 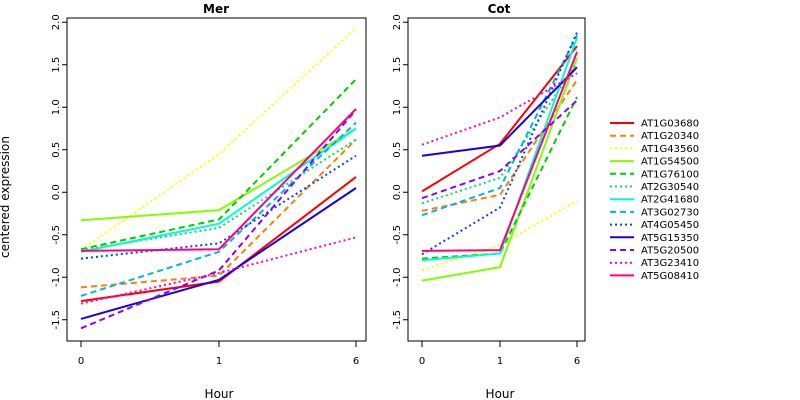 I want to click on legend-label: AT1G76100, so click(x=670, y=174).